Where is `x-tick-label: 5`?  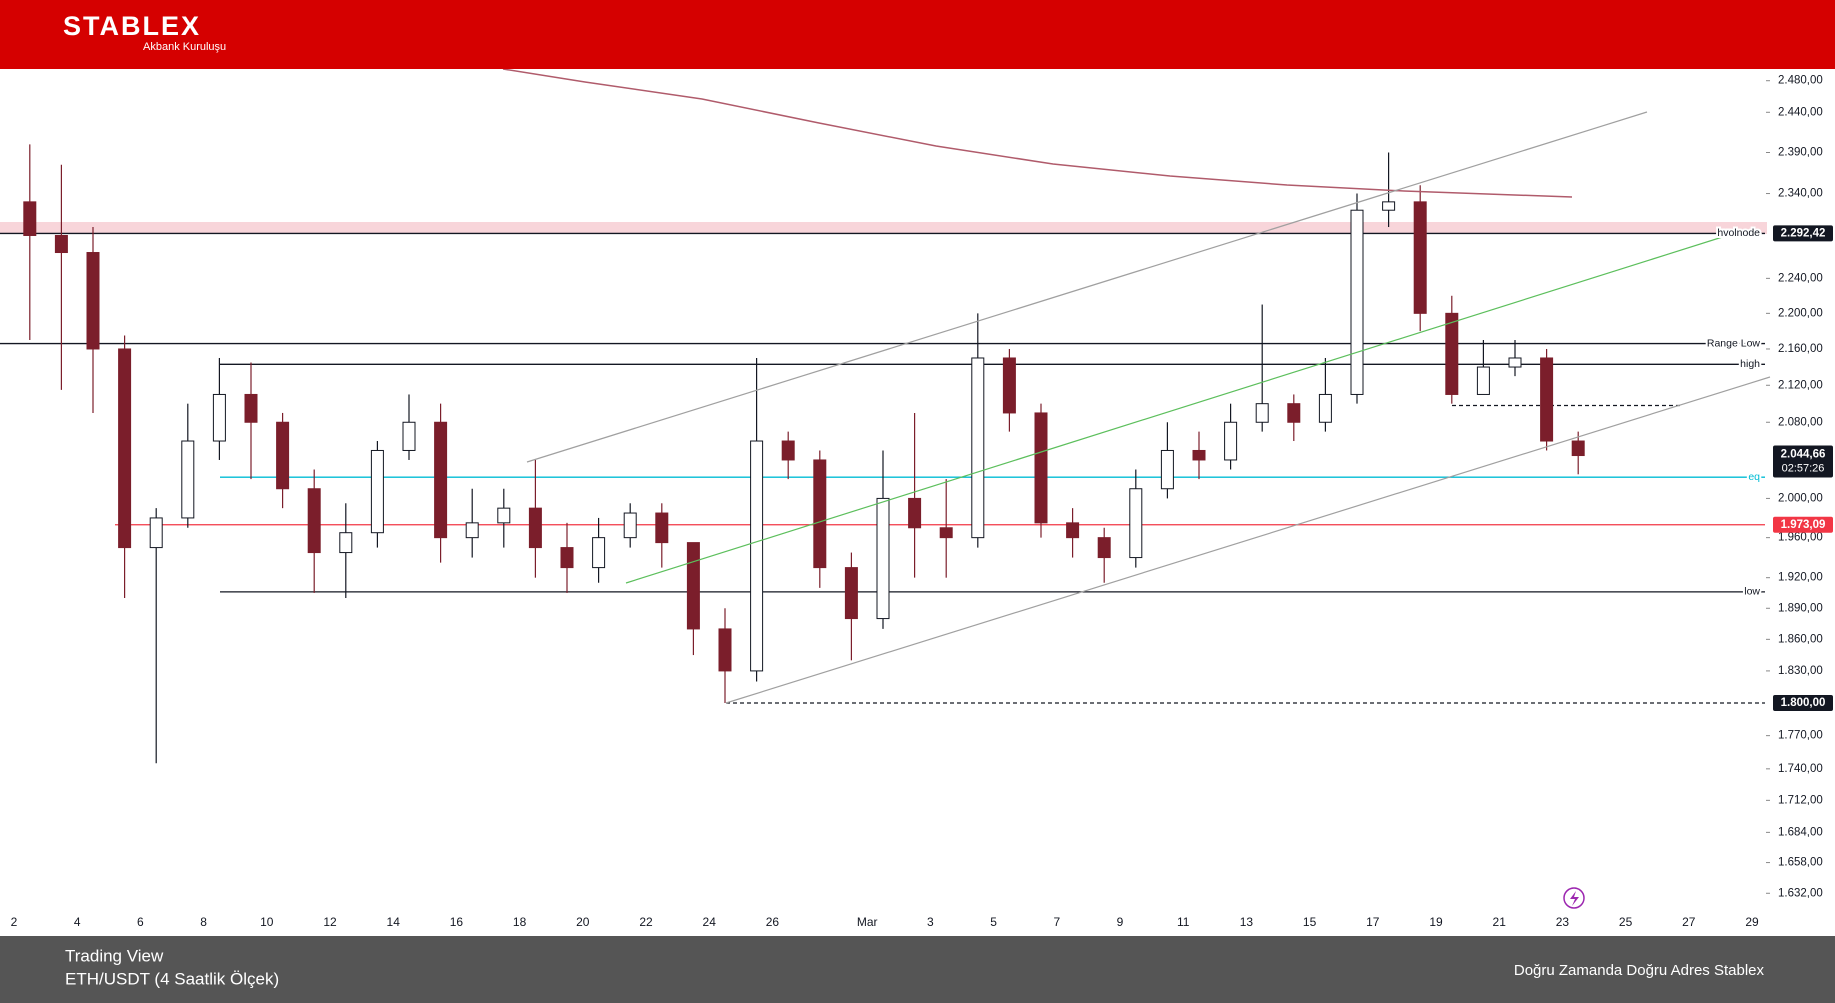 x-tick-label: 5 is located at coordinates (993, 922).